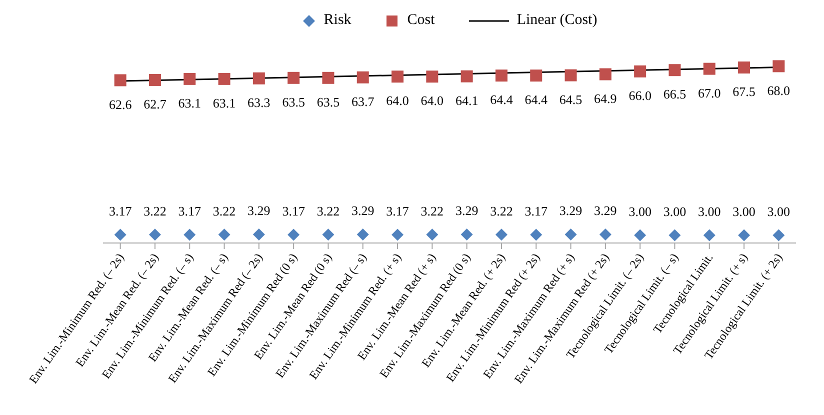  I want to click on data-label: 64.1, so click(466, 100).